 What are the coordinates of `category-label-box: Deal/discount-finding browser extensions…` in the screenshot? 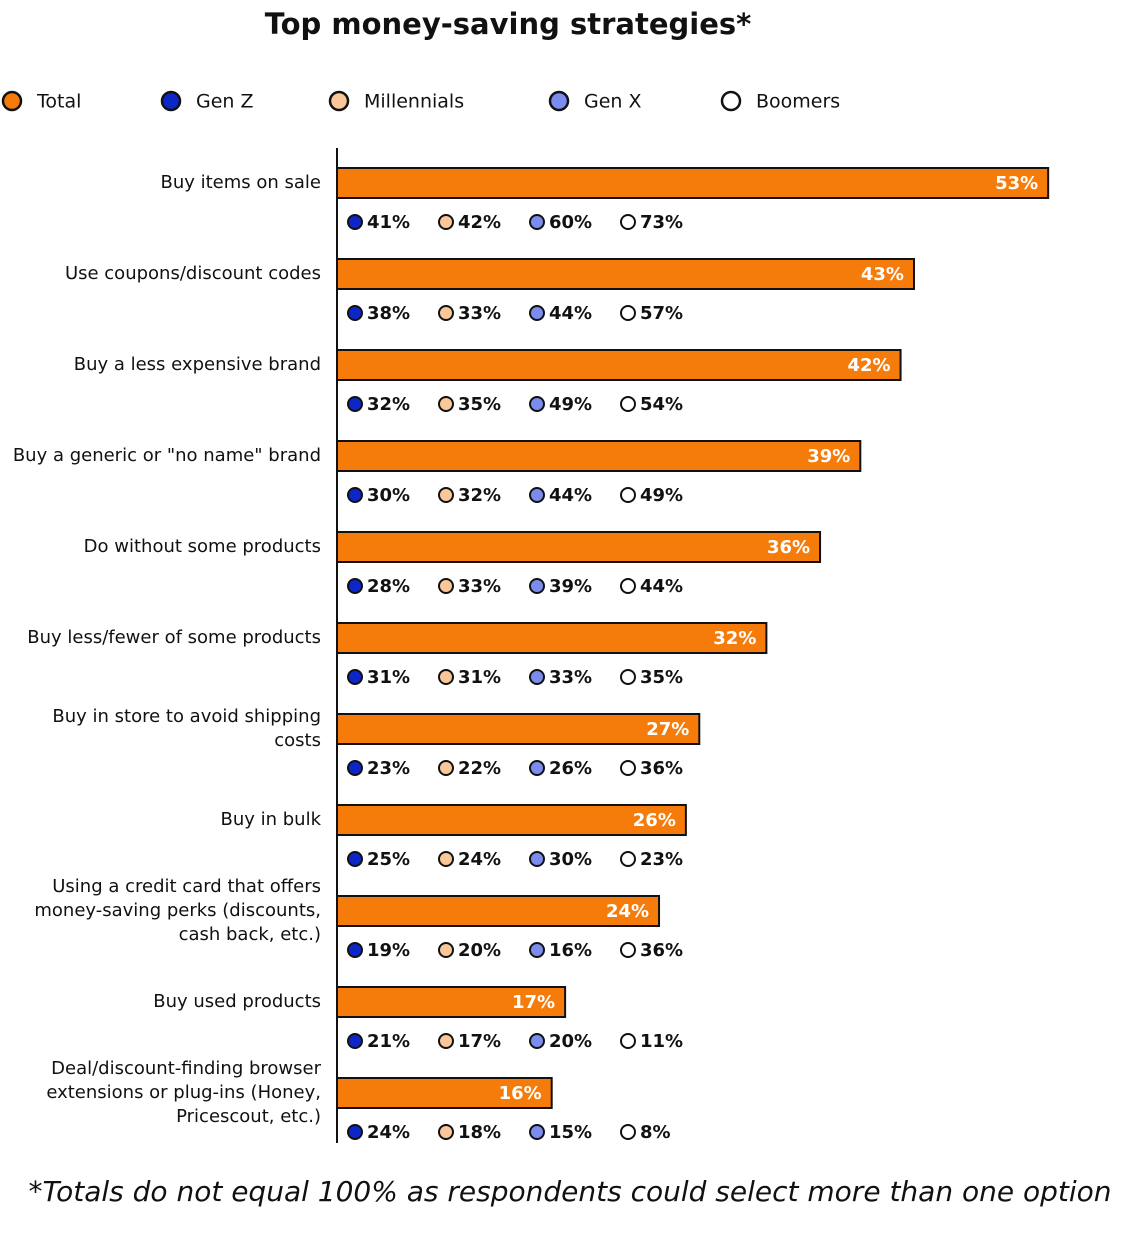 It's located at (183, 1092).